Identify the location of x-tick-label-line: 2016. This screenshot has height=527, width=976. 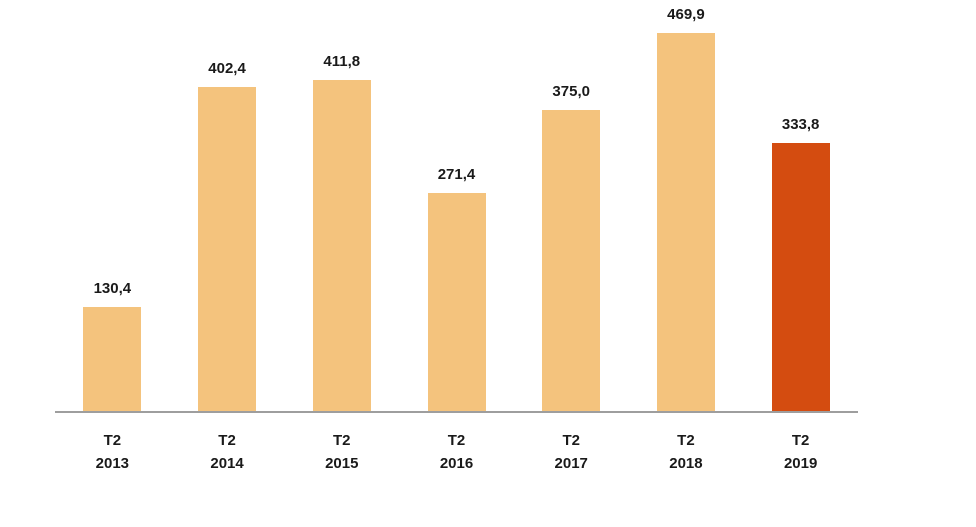
(456, 463).